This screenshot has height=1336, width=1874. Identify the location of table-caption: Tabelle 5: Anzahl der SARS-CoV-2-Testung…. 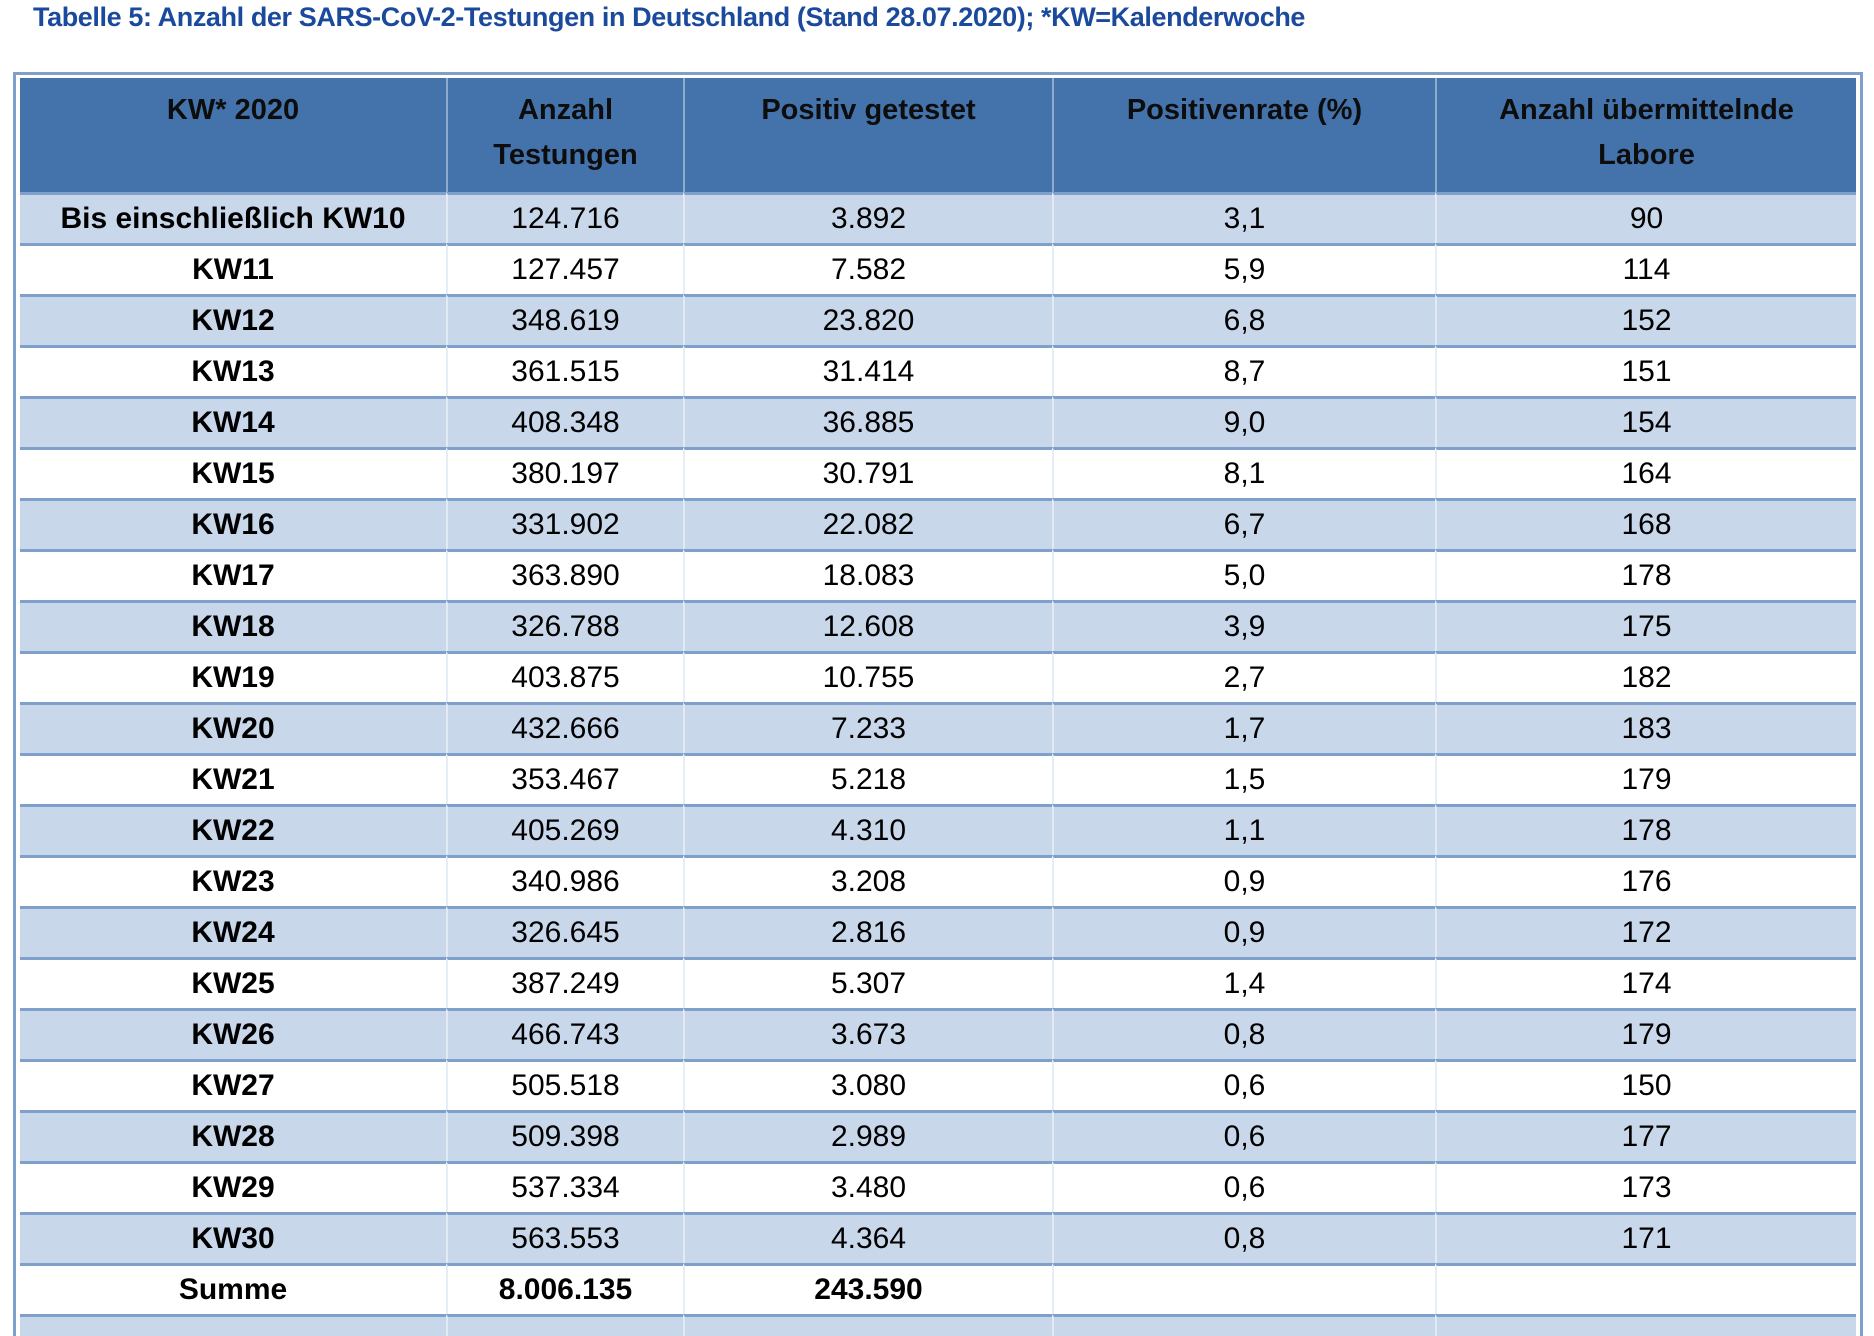
(669, 17).